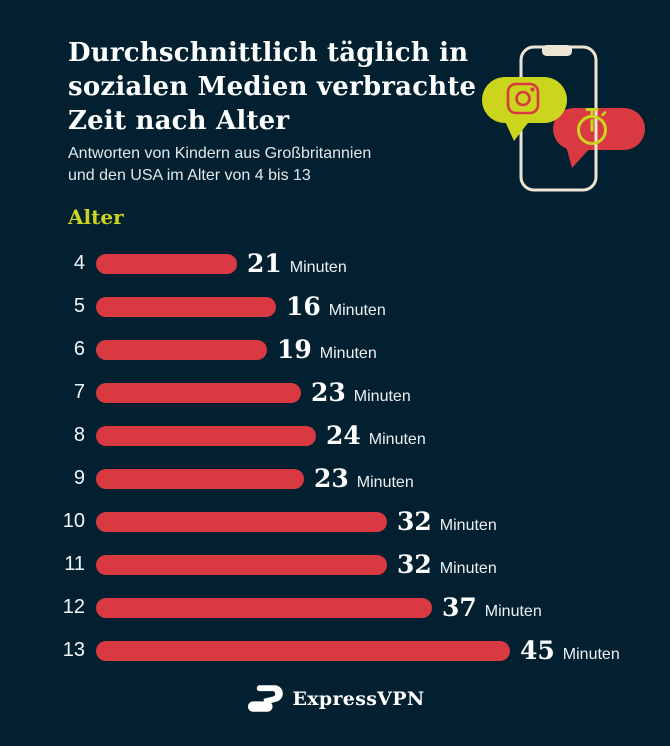 The image size is (670, 746). I want to click on age-label: 8, so click(79, 435).